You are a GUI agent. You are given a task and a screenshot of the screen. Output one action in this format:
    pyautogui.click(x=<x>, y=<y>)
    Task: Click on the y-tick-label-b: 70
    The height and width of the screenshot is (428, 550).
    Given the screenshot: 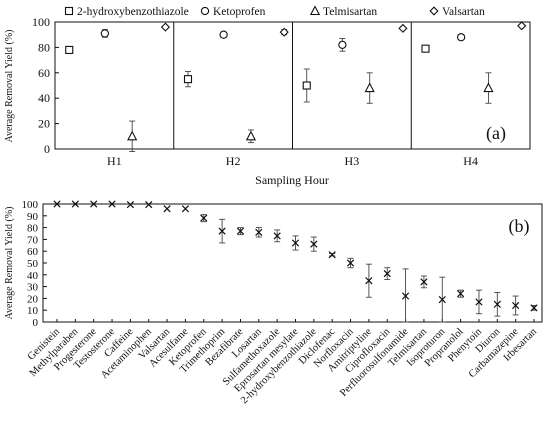 What is the action you would take?
    pyautogui.click(x=33, y=240)
    